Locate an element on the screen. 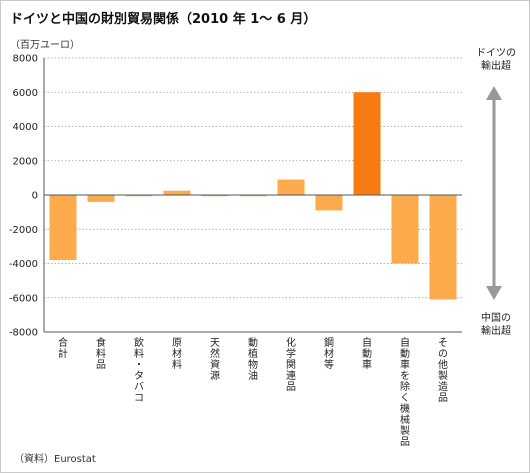 Image resolution: width=530 pixels, height=473 pixels. category-label-10: 自動車を除く機械製品 is located at coordinates (405, 392).